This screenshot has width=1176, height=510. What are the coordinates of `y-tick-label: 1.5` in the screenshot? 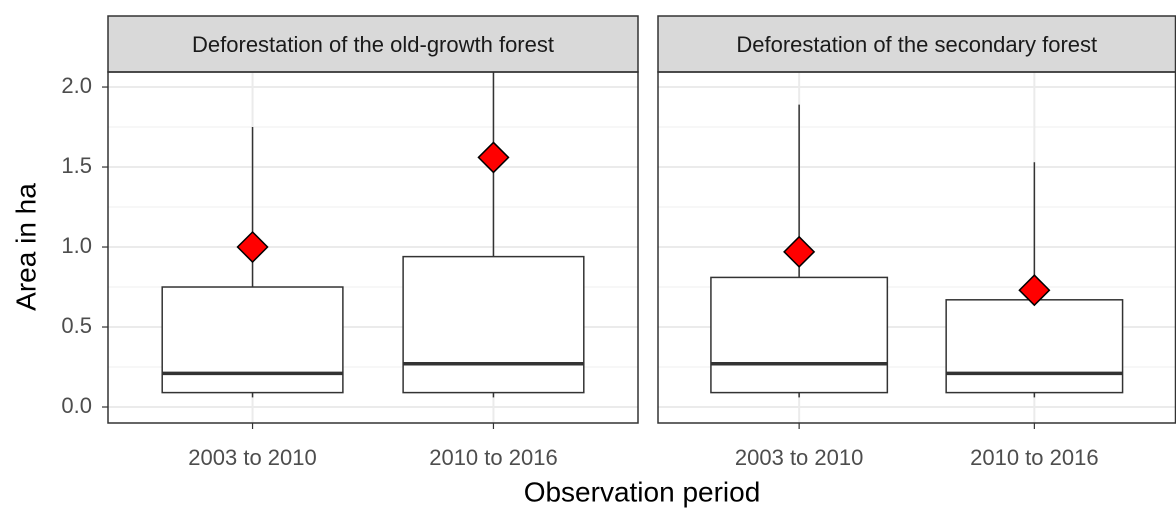 It's located at (76, 165).